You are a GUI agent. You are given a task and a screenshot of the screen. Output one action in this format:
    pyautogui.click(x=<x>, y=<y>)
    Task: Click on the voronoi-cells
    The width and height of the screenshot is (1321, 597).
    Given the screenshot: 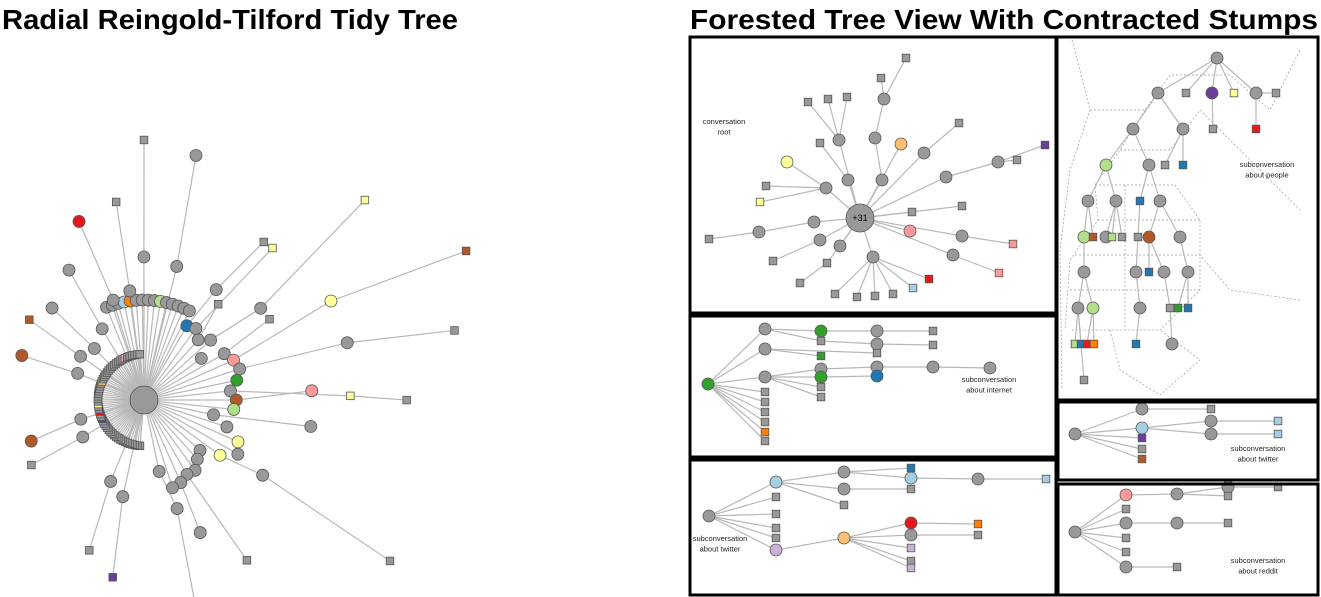 What is the action you would take?
    pyautogui.click(x=1180, y=217)
    